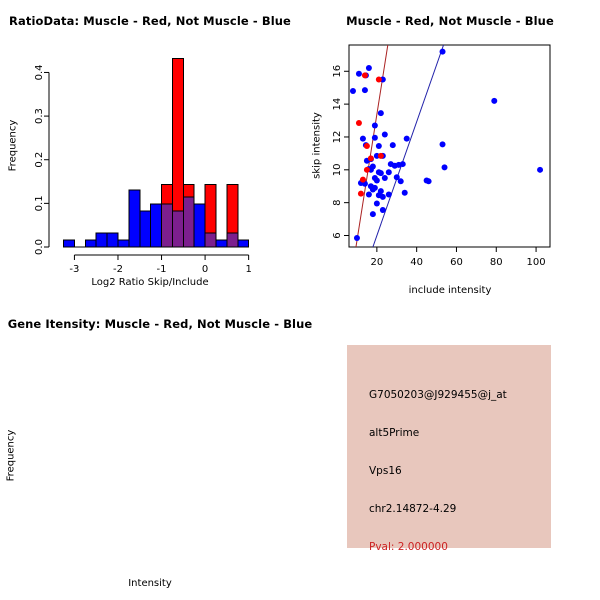 This screenshot has height=600, width=600. What do you see at coordinates (441, 156) in the screenshot?
I see `scatter-canvas: 6 8 10 12 14 16 20 40 60 80 100` at bounding box center [441, 156].